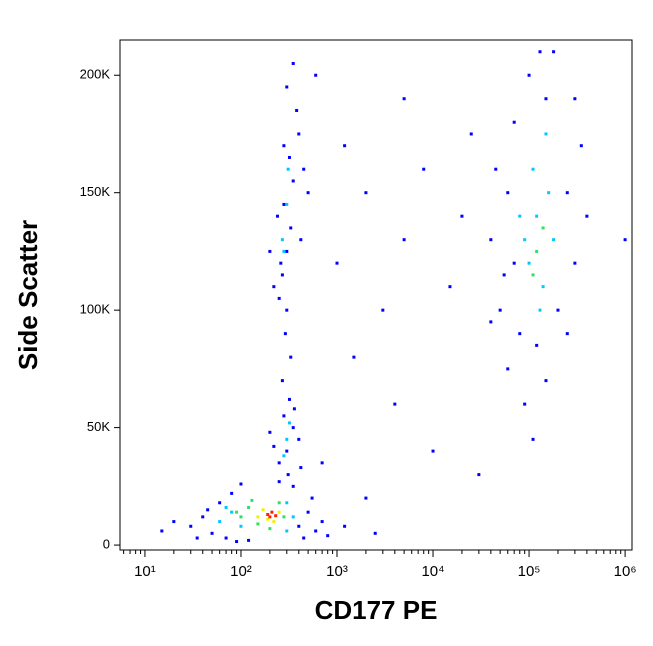  Describe the element at coordinates (145, 571) in the screenshot. I see `x-tick-label: 10¹` at that location.